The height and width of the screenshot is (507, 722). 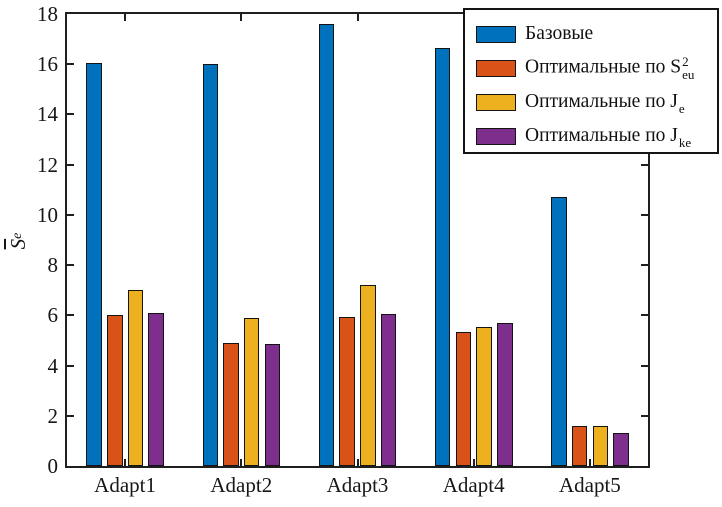 What do you see at coordinates (156, 389) in the screenshot?
I see `bar-Adapt1-series3` at bounding box center [156, 389].